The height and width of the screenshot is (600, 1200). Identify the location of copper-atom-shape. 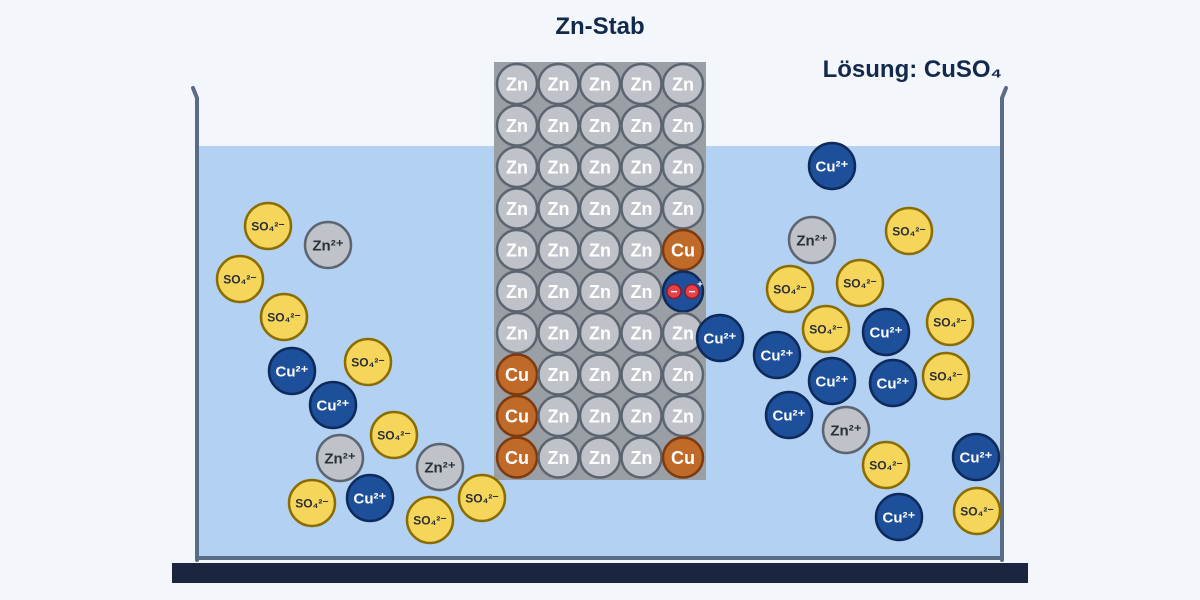
(683, 250).